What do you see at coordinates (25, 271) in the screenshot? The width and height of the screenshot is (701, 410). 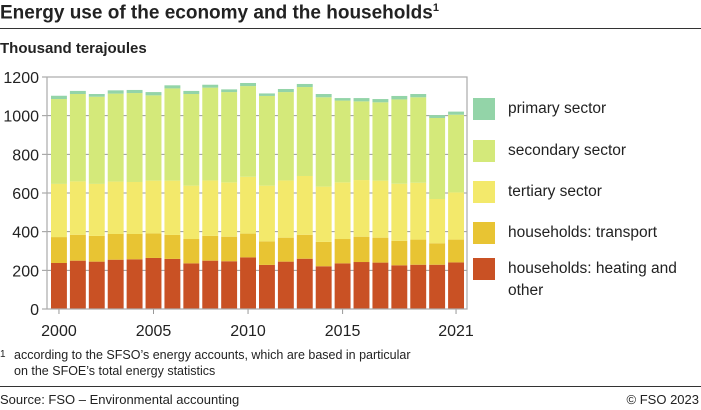 I see `y-tick-label: 200` at bounding box center [25, 271].